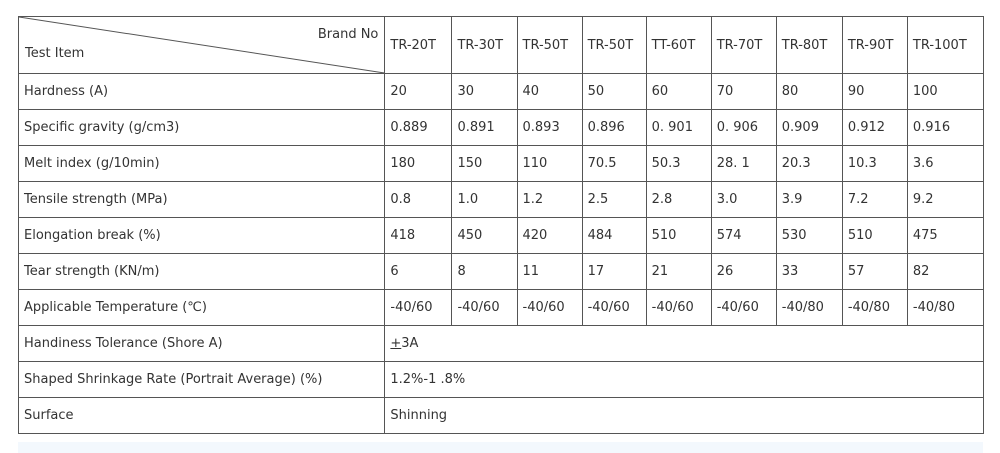  Describe the element at coordinates (201, 415) in the screenshot. I see `row-label: Surface` at that location.